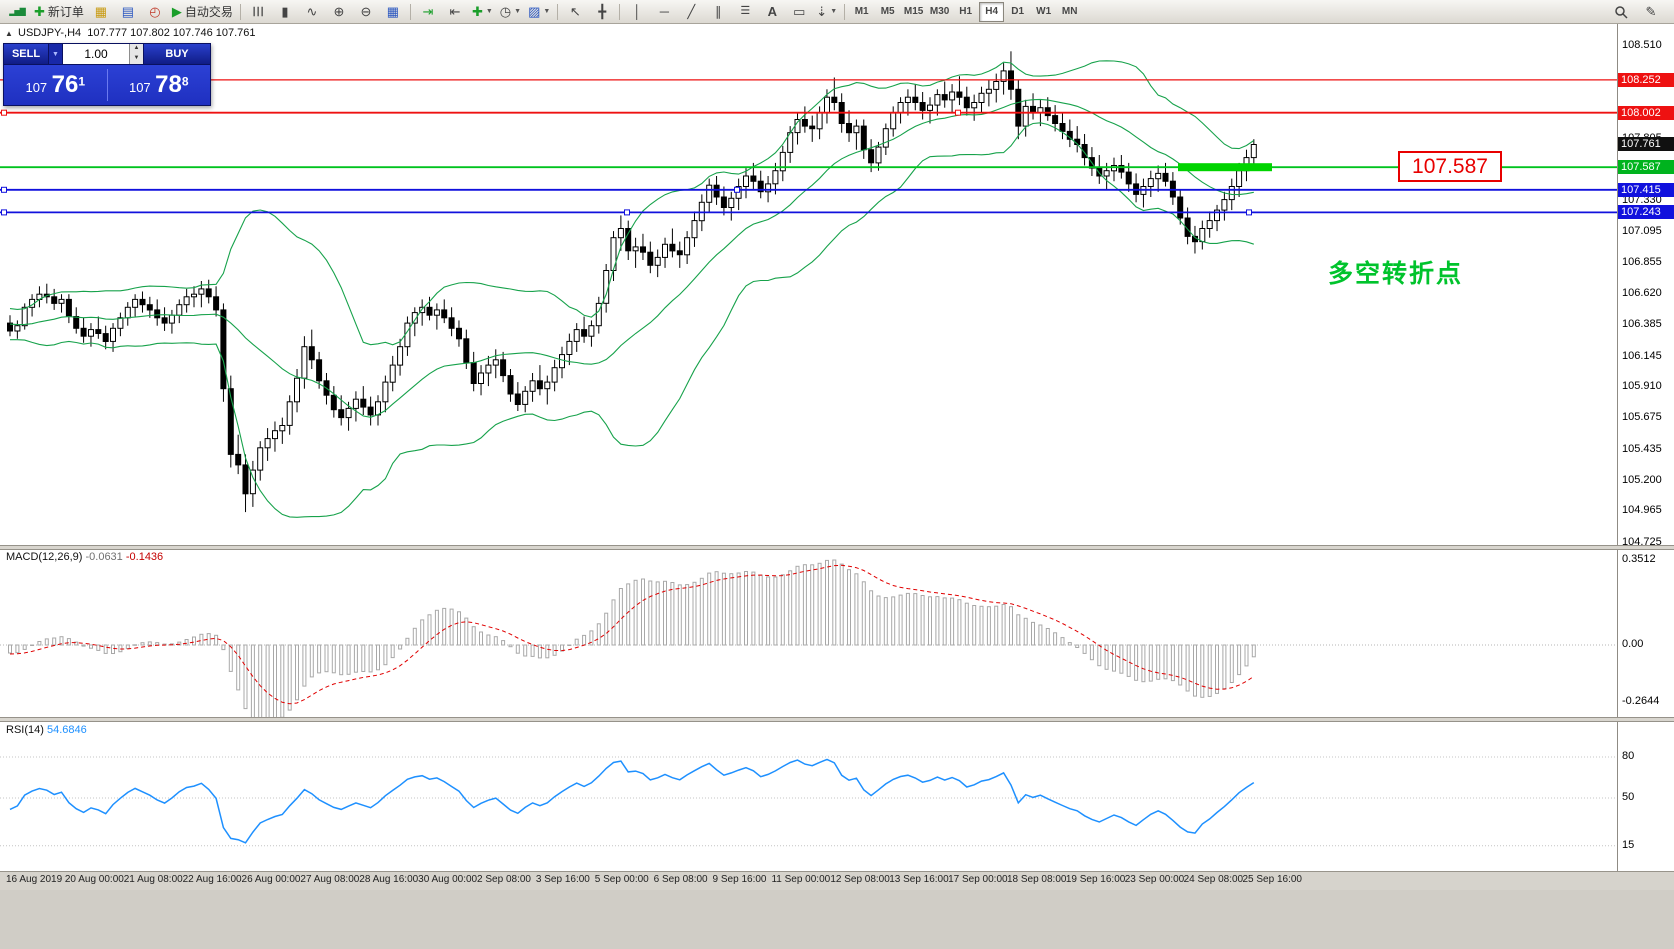  I want to click on timeframe-m5: M5, so click(887, 11).